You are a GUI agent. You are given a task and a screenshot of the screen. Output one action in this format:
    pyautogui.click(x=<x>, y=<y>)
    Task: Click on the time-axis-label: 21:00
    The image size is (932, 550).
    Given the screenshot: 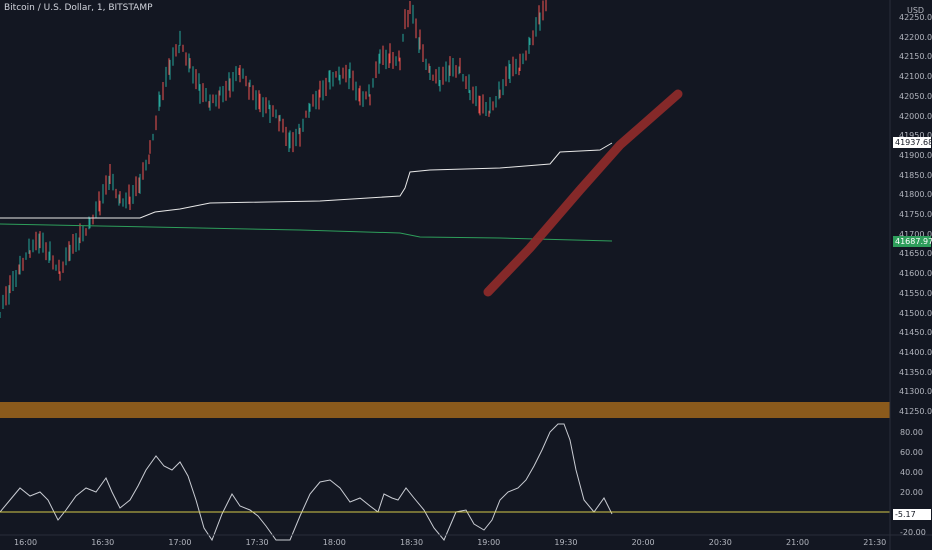 What is the action you would take?
    pyautogui.click(x=798, y=542)
    